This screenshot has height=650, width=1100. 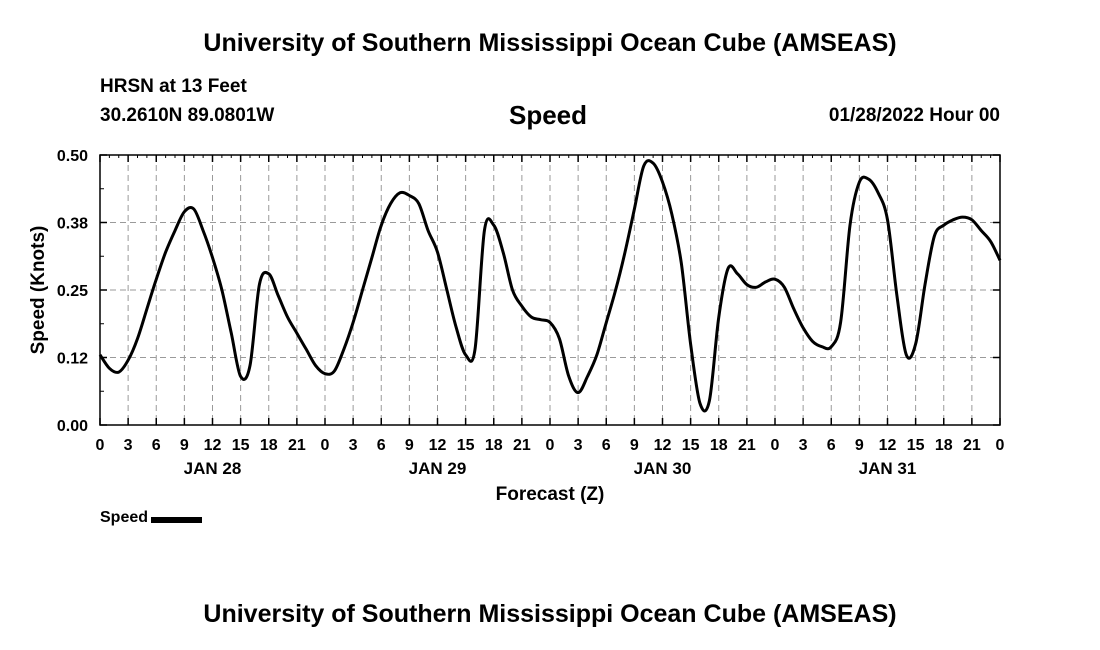 I want to click on y-tick-label: 0.12, so click(x=72, y=359).